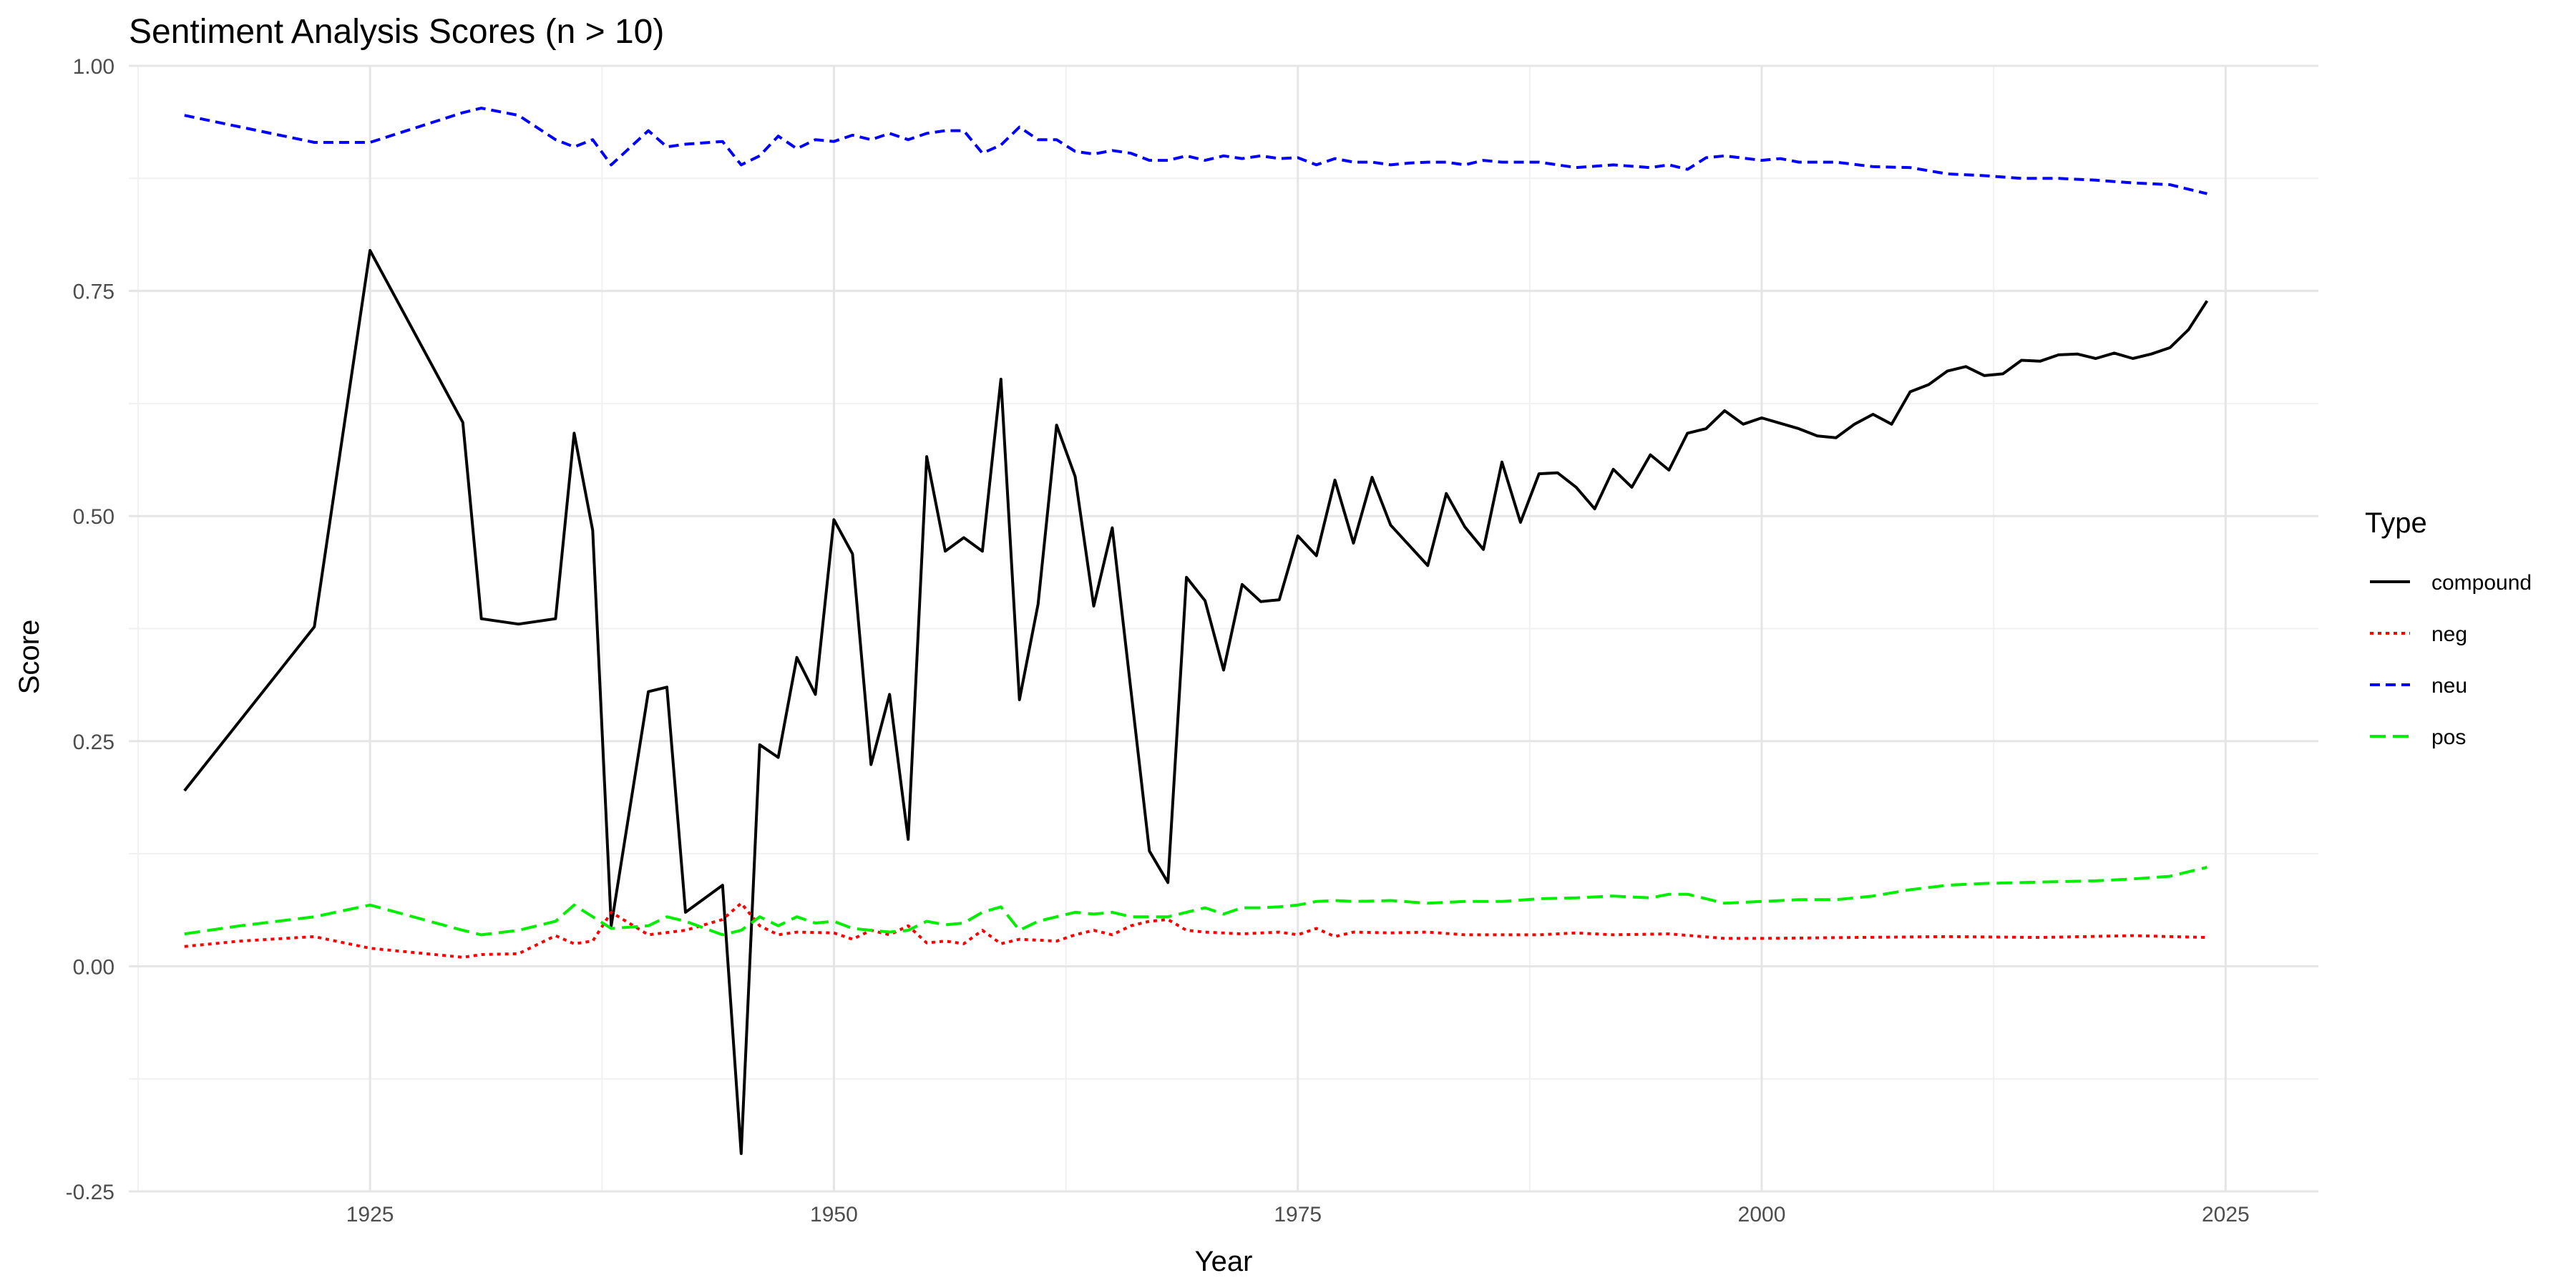  I want to click on x-axis: 1925 1950 1975 2000 2025, so click(1298, 1214).